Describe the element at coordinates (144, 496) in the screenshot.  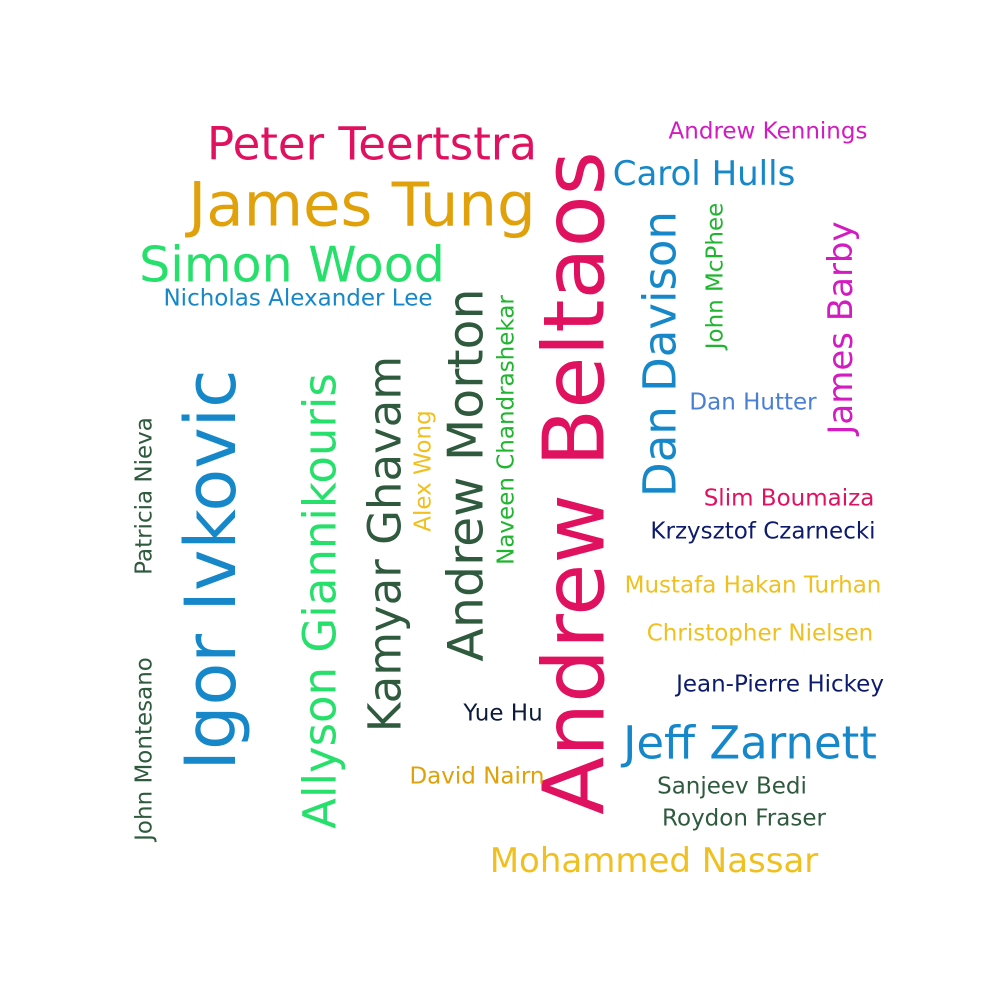
I see `word-patricia-nieva: Patricia Nieva` at that location.